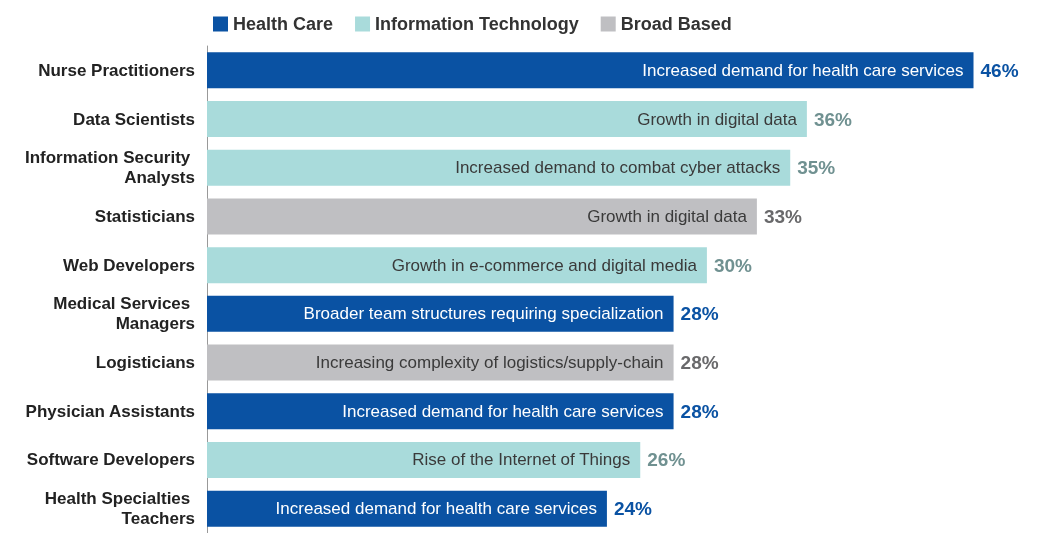 This screenshot has width=1039, height=533. What do you see at coordinates (666, 460) in the screenshot?
I see `data-label: 26%` at bounding box center [666, 460].